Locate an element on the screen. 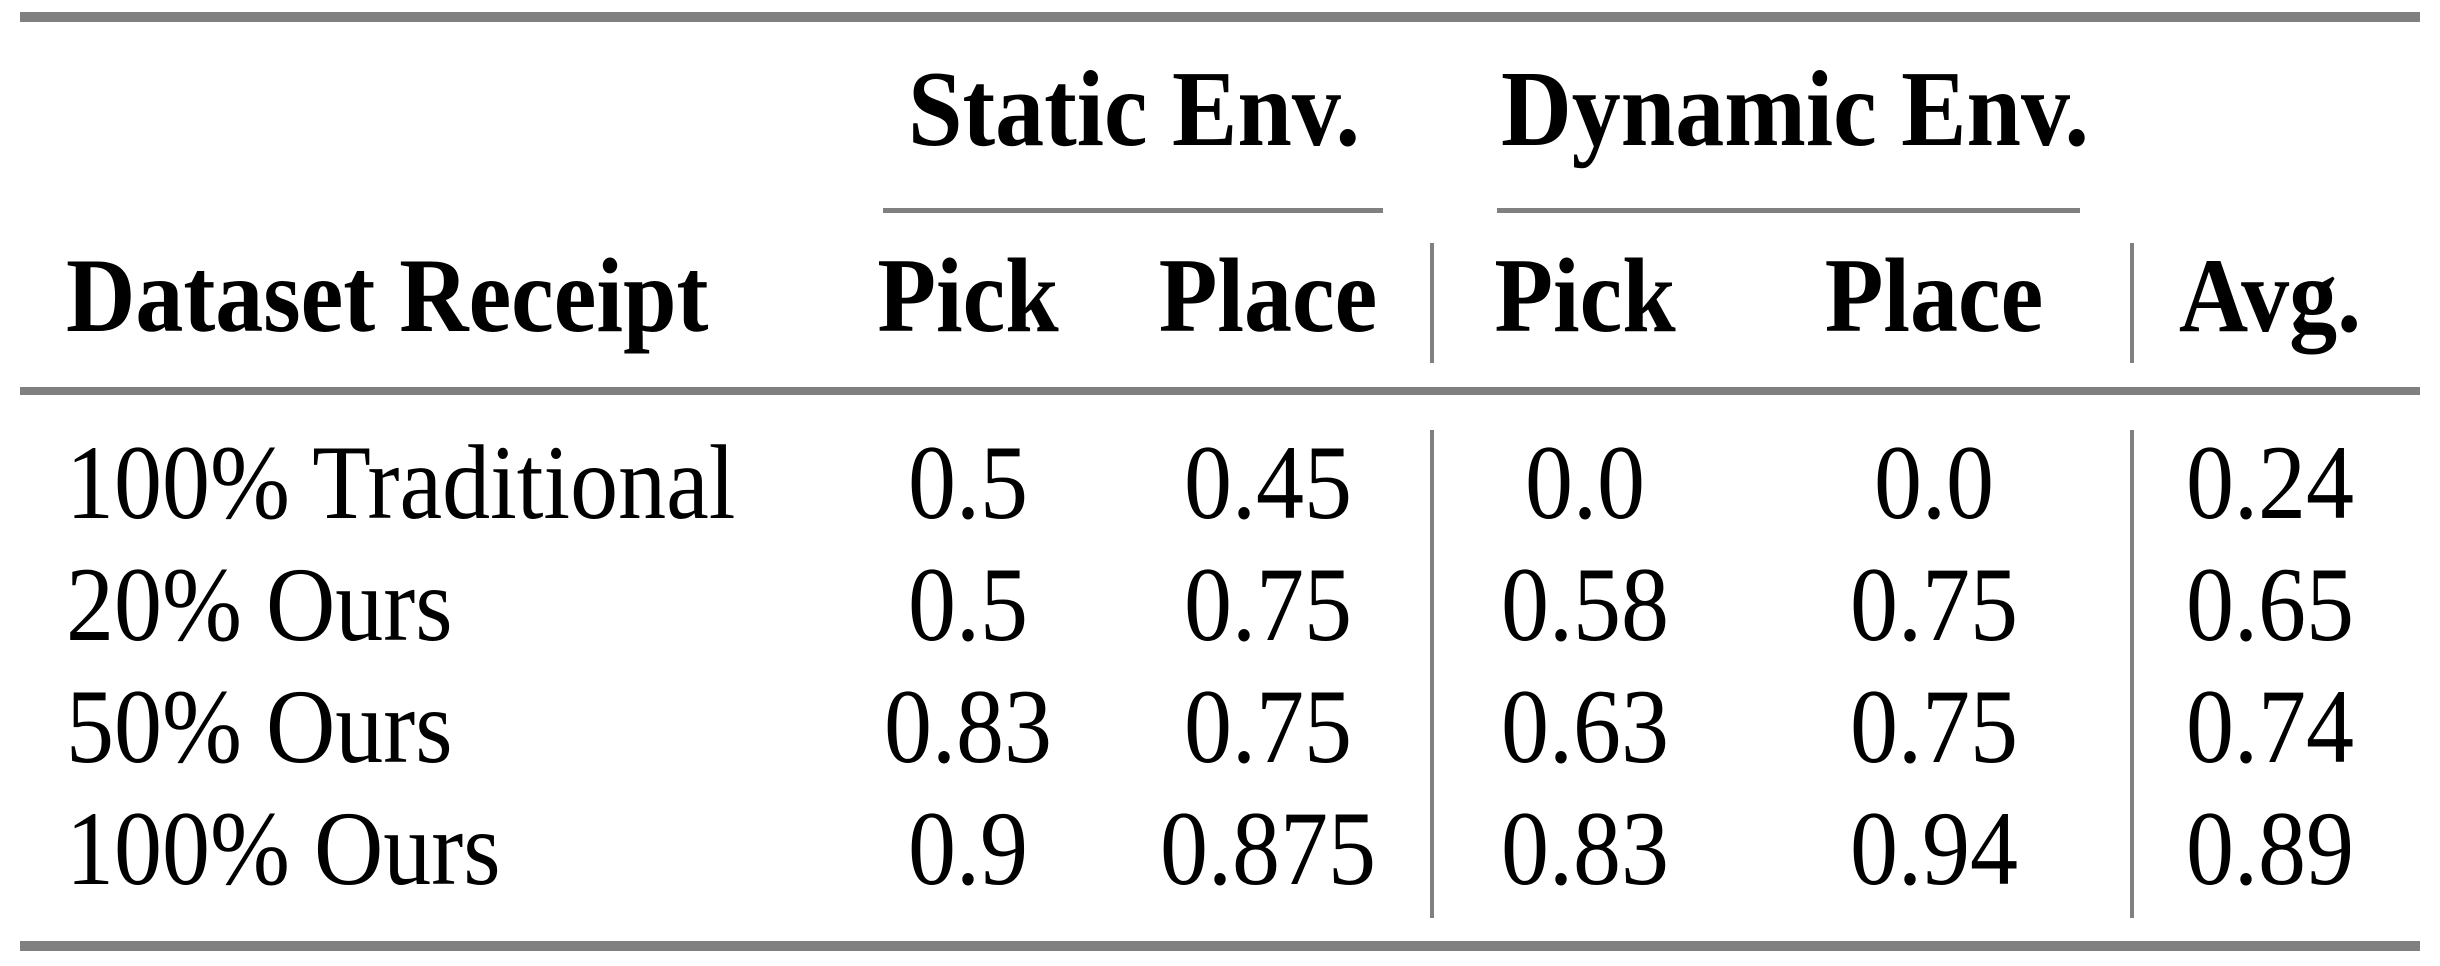 The height and width of the screenshot is (966, 2440). dynamic-env-cmidrule is located at coordinates (1788, 210).